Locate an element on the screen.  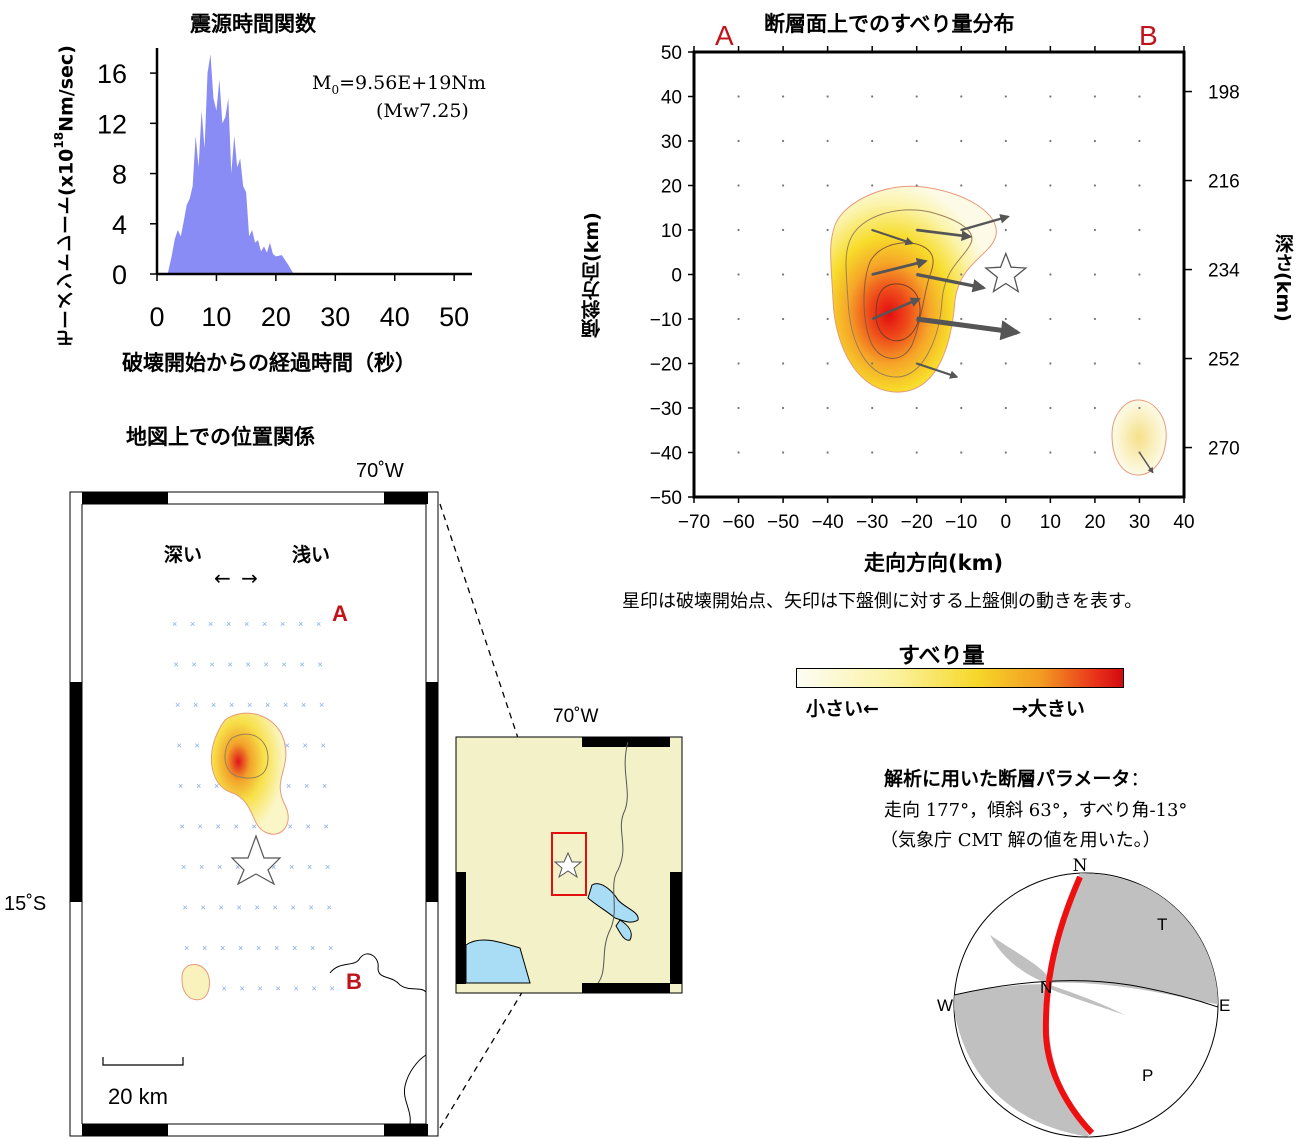
slip-x-tick-label: −40 is located at coordinates (828, 522).